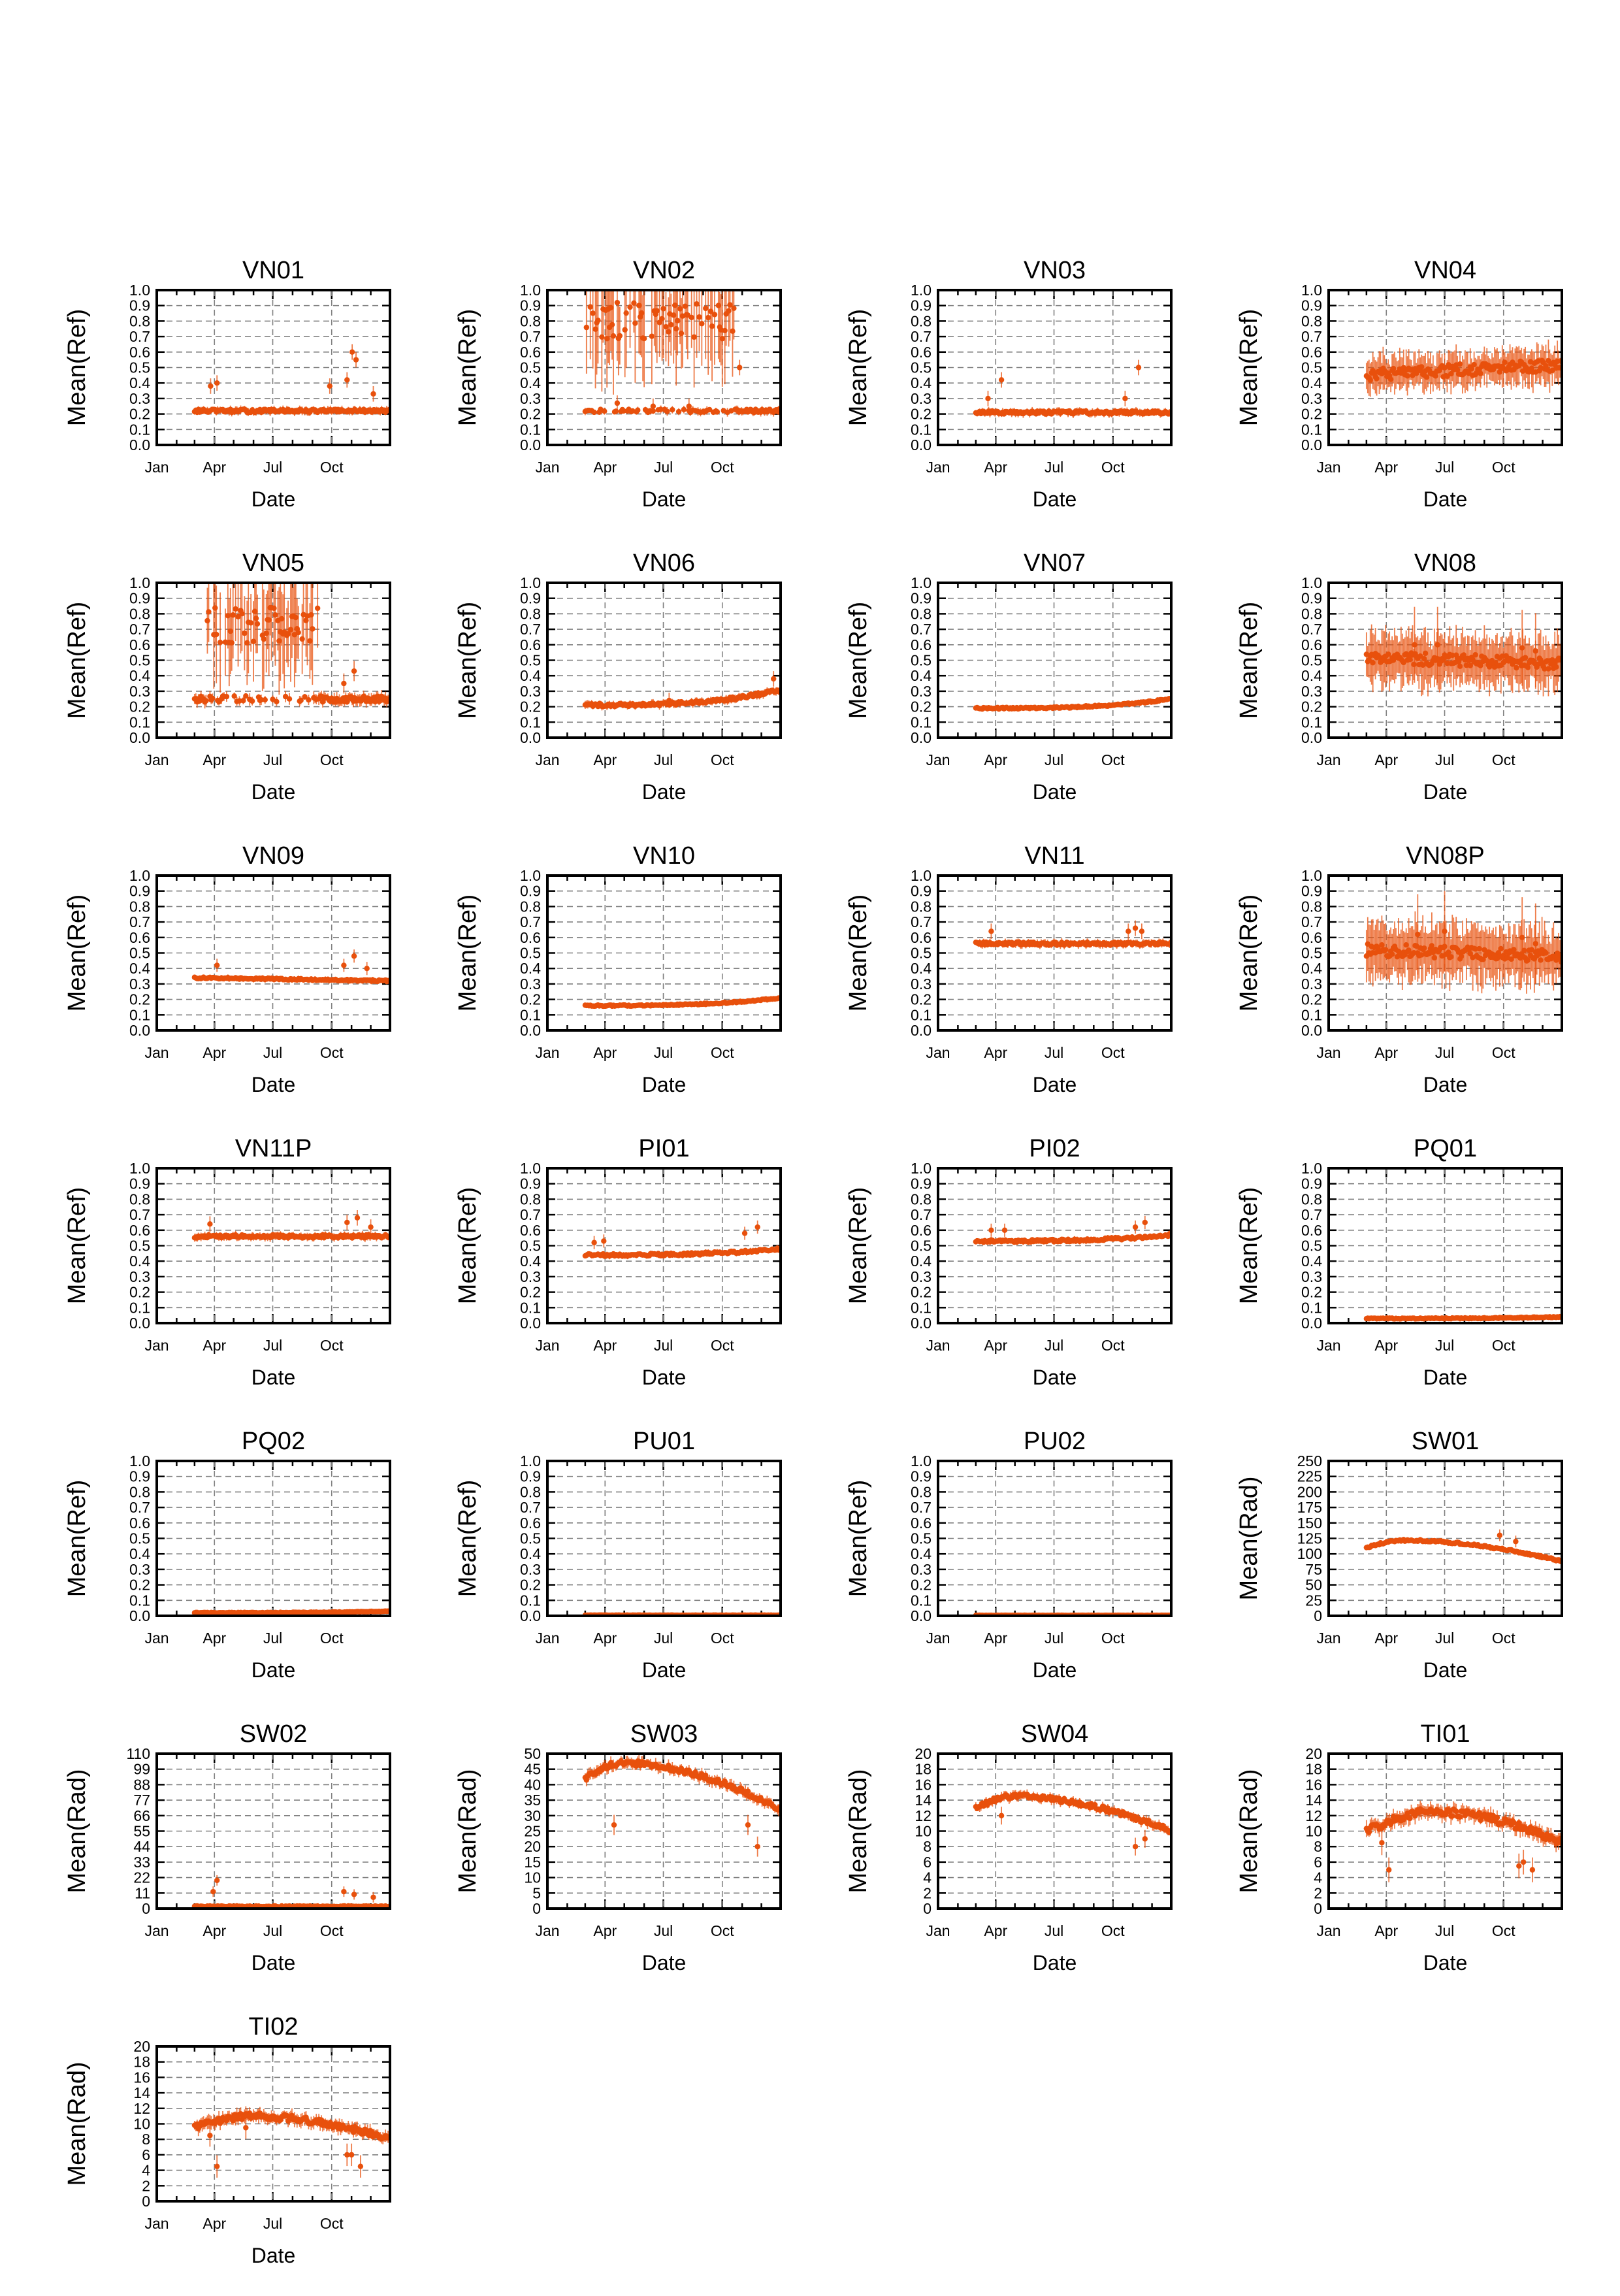 The height and width of the screenshot is (2296, 1620). Describe the element at coordinates (1445, 856) in the screenshot. I see `subplot-title: VN08P` at that location.